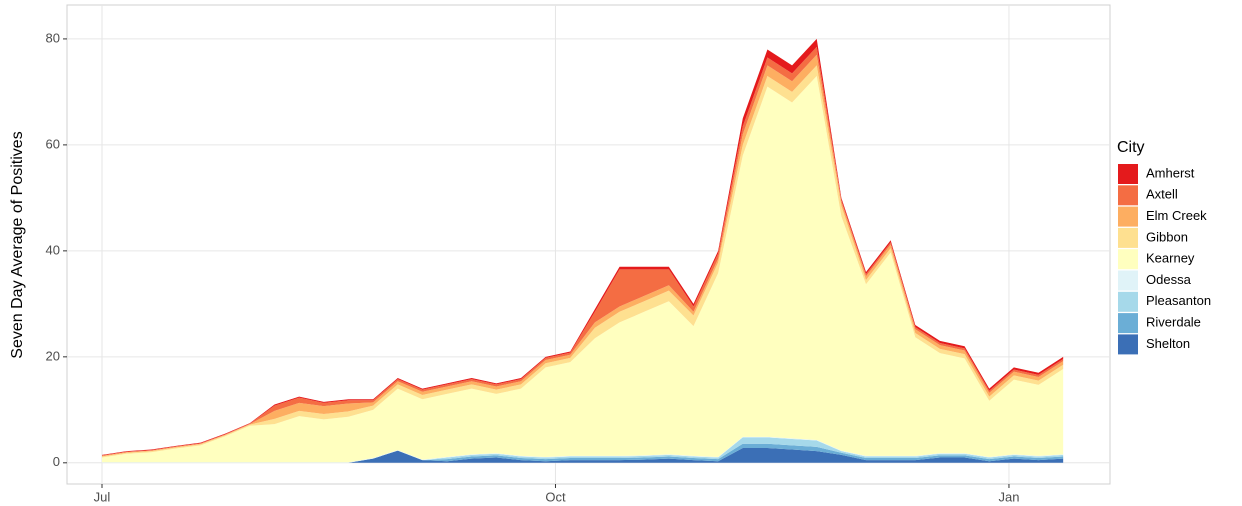  Describe the element at coordinates (555, 496) in the screenshot. I see `x-tick-label: Oct` at that location.